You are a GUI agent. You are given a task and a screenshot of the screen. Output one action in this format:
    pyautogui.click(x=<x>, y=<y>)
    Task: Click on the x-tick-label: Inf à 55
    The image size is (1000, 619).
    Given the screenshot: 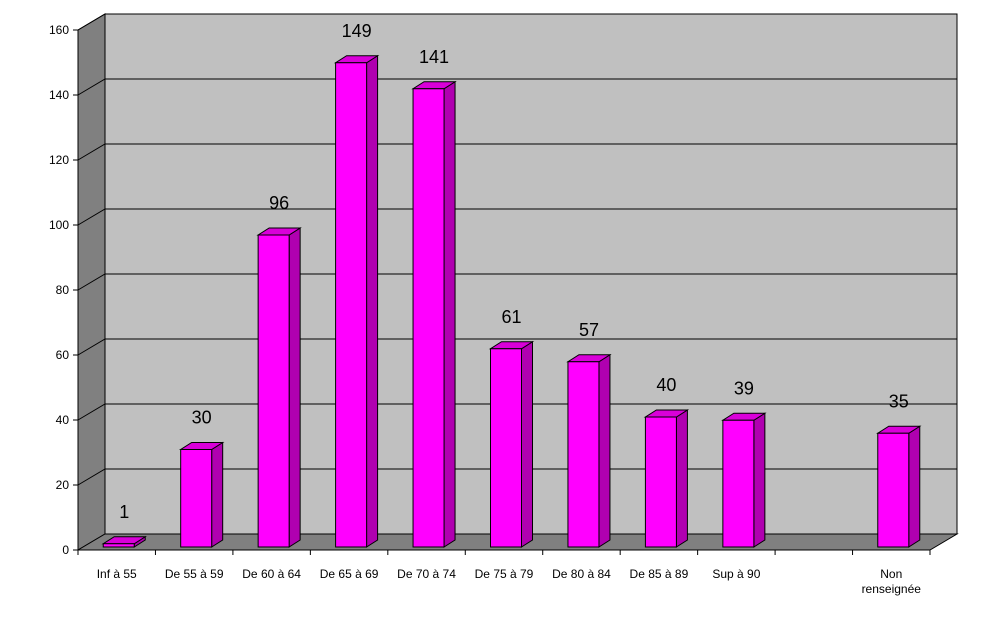 What is the action you would take?
    pyautogui.click(x=117, y=574)
    